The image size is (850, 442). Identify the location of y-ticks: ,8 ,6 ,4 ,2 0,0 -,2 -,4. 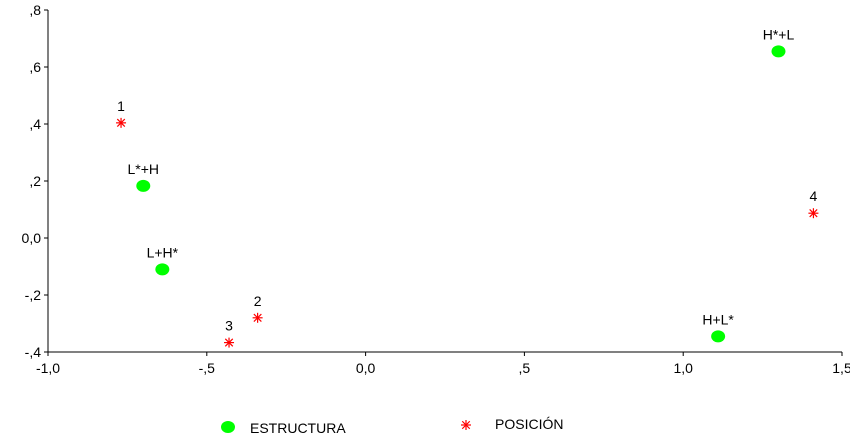
(35, 181).